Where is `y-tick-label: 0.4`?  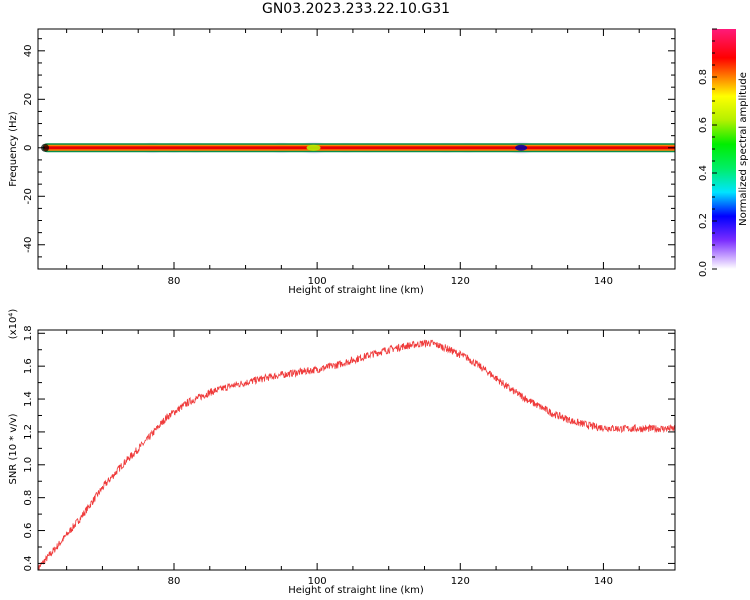
y-tick-label: 0.4 is located at coordinates (28, 563).